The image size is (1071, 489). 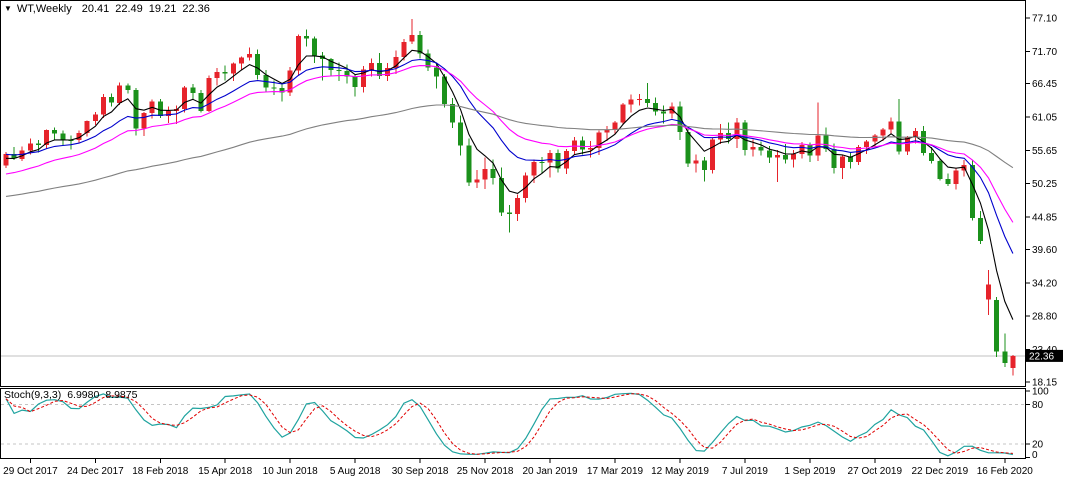 What do you see at coordinates (121, 395) in the screenshot?
I see `stochastic-d-value: 8.9875` at bounding box center [121, 395].